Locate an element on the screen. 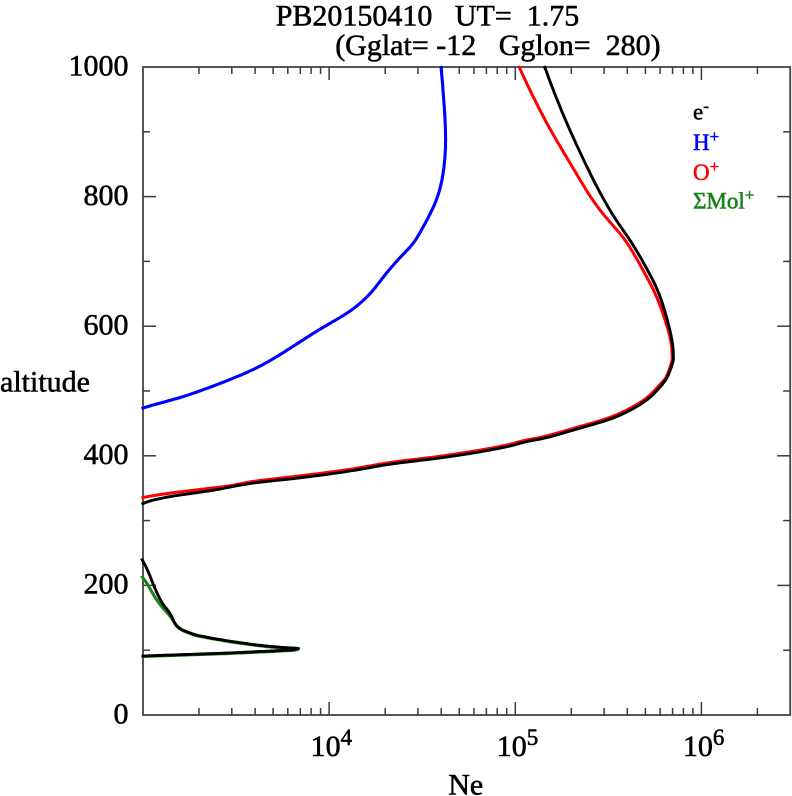  svg-text: 0 is located at coordinates (121, 713).